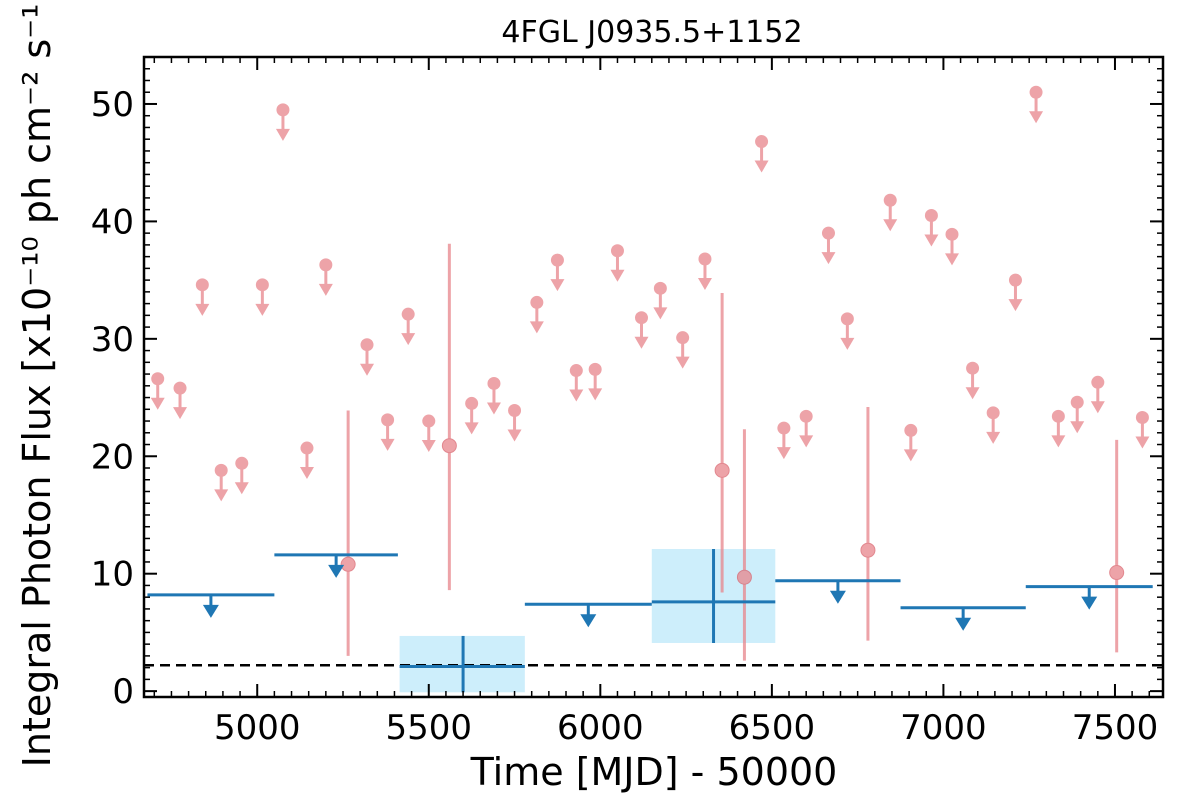 The image size is (1200, 800). What do you see at coordinates (112, 222) in the screenshot?
I see `y-tick-label: 40` at bounding box center [112, 222].